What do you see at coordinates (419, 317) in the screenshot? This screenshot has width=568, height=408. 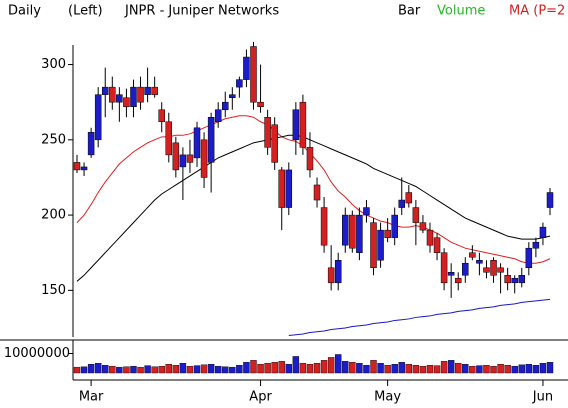 I see `ma-line` at bounding box center [419, 317].